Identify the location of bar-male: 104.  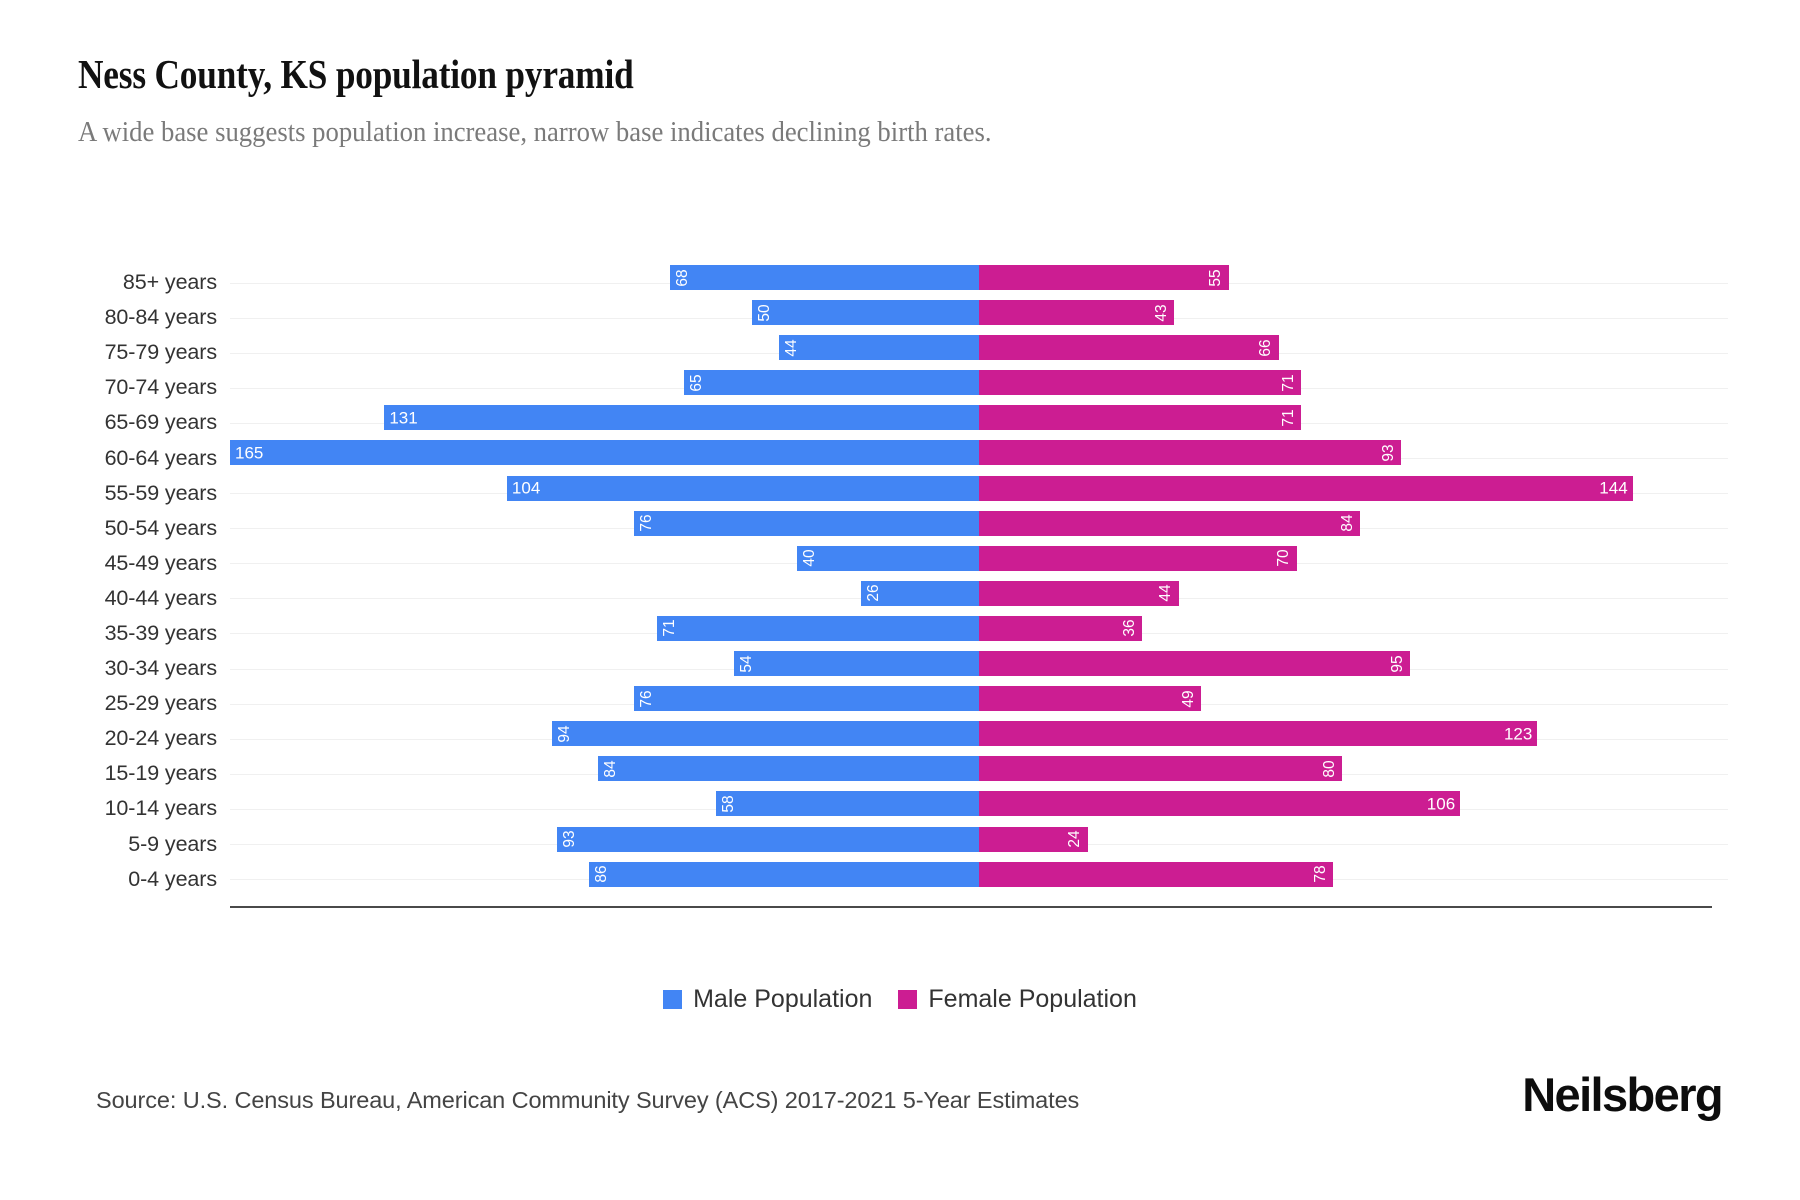
(742, 488).